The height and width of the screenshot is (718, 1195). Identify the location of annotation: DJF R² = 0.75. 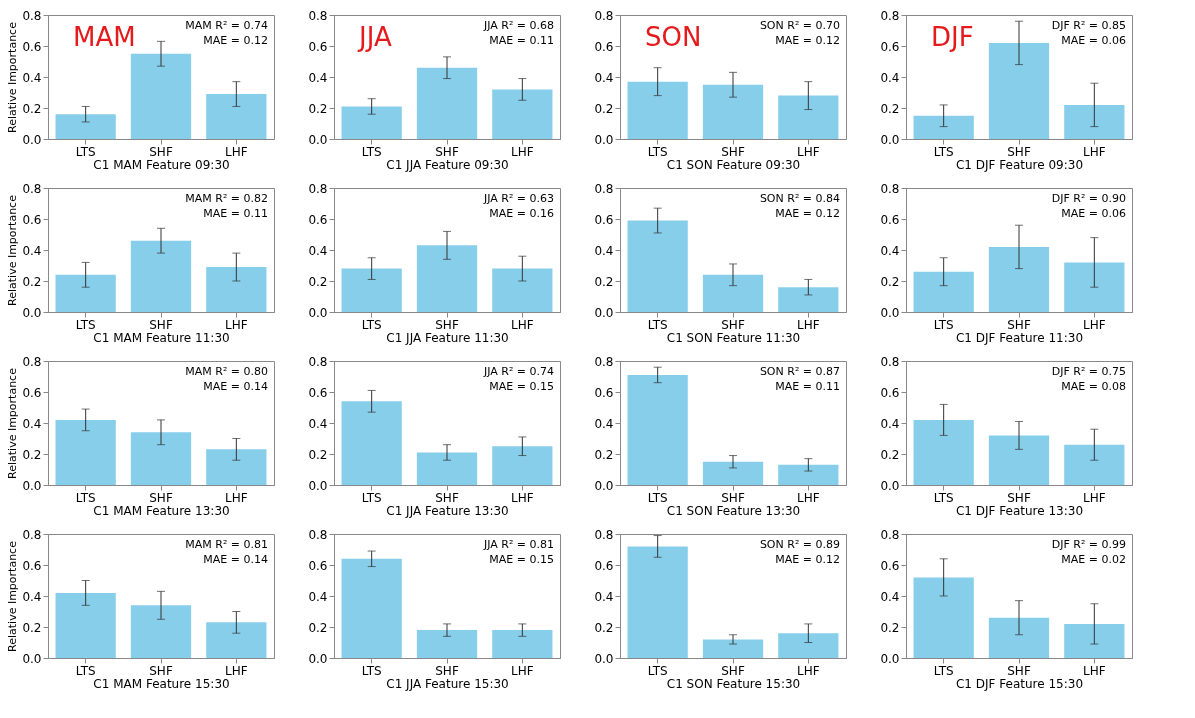
(1088, 371).